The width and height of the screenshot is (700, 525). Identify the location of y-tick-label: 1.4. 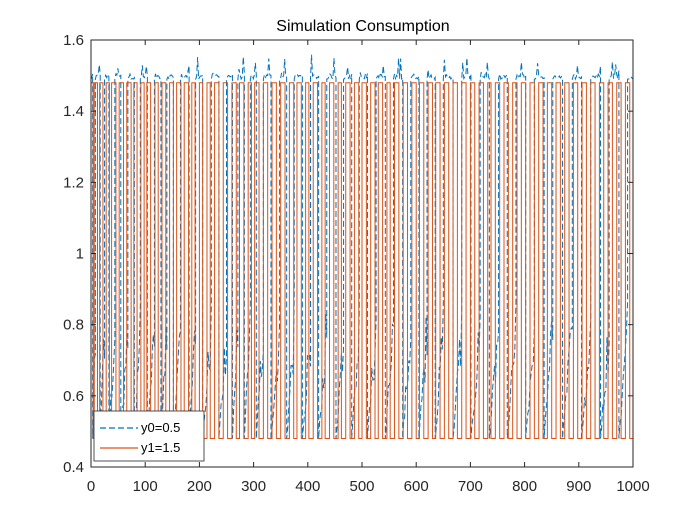
(73, 111).